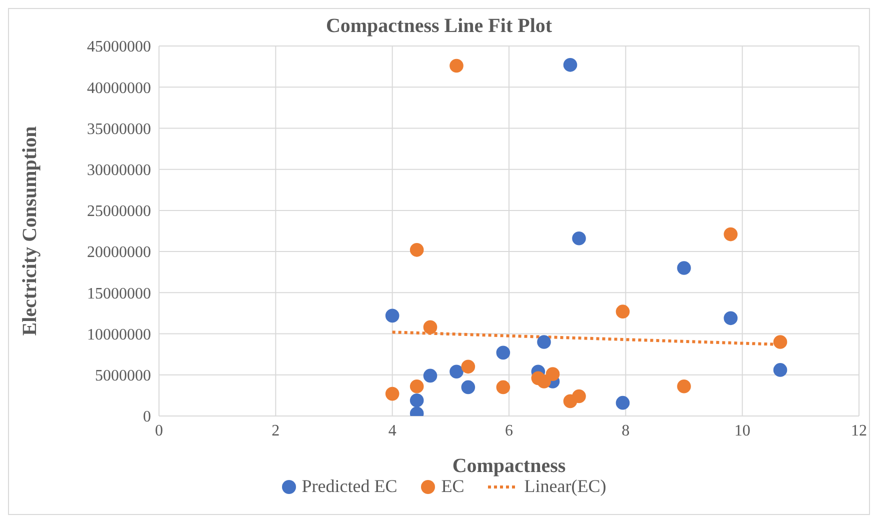 The width and height of the screenshot is (876, 523). What do you see at coordinates (119, 335) in the screenshot?
I see `y-tick-label: 10000000` at bounding box center [119, 335].